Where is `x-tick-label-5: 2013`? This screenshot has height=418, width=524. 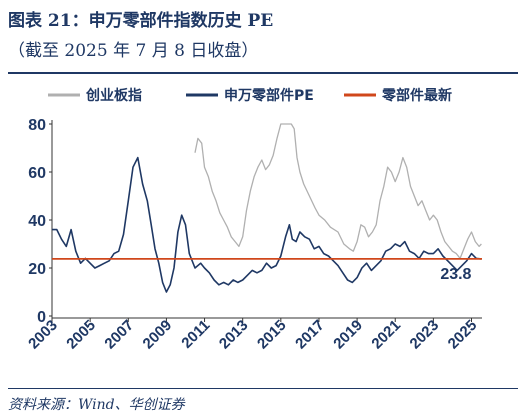 x-tick-label-5: 2013 is located at coordinates (234, 335).